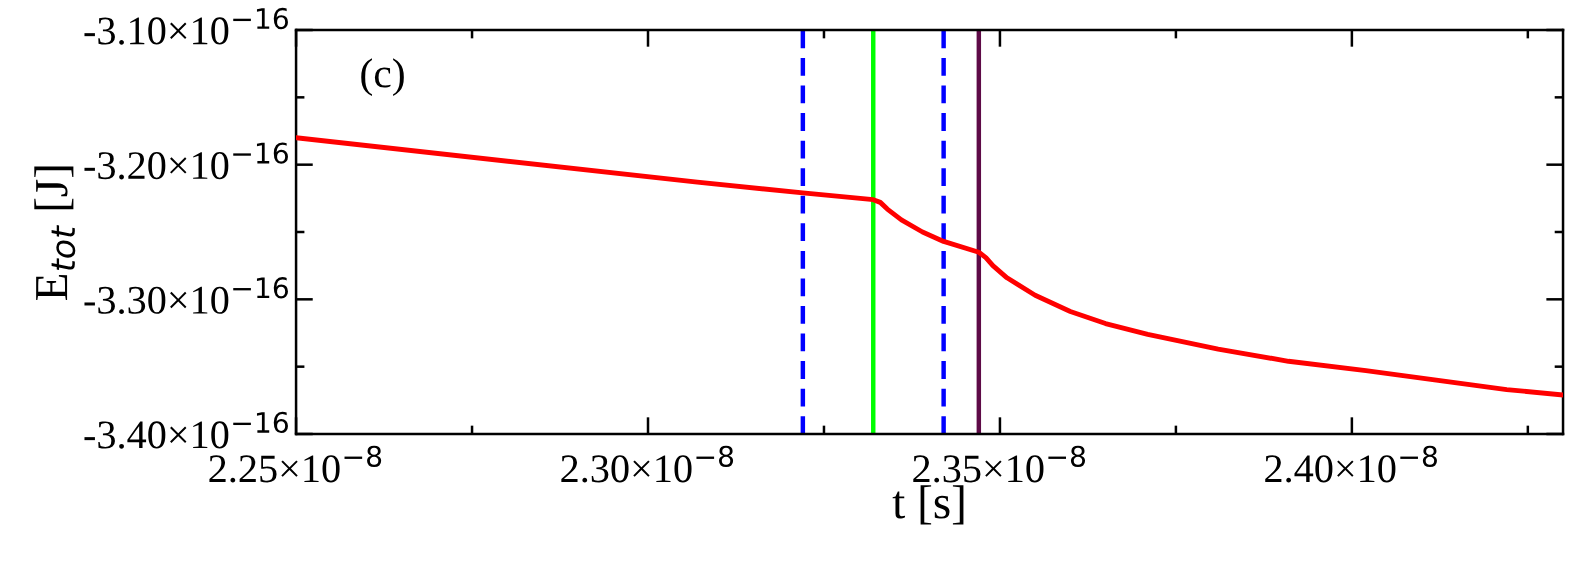  I want to click on annotation: (c), so click(382, 77).